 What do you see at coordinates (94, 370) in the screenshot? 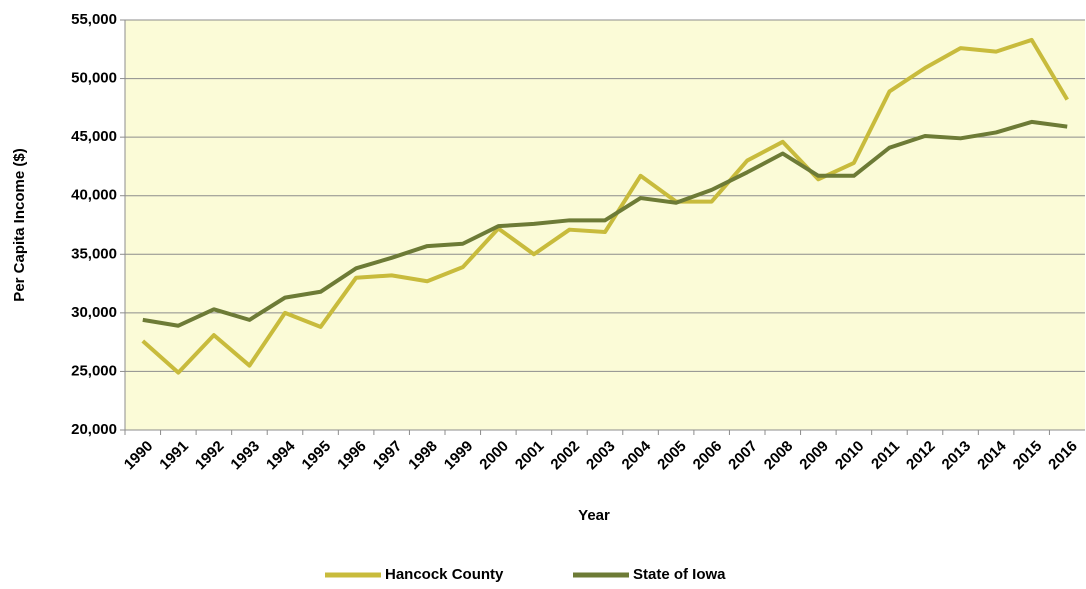
I see `y-tick-label: 25,000` at bounding box center [94, 370].